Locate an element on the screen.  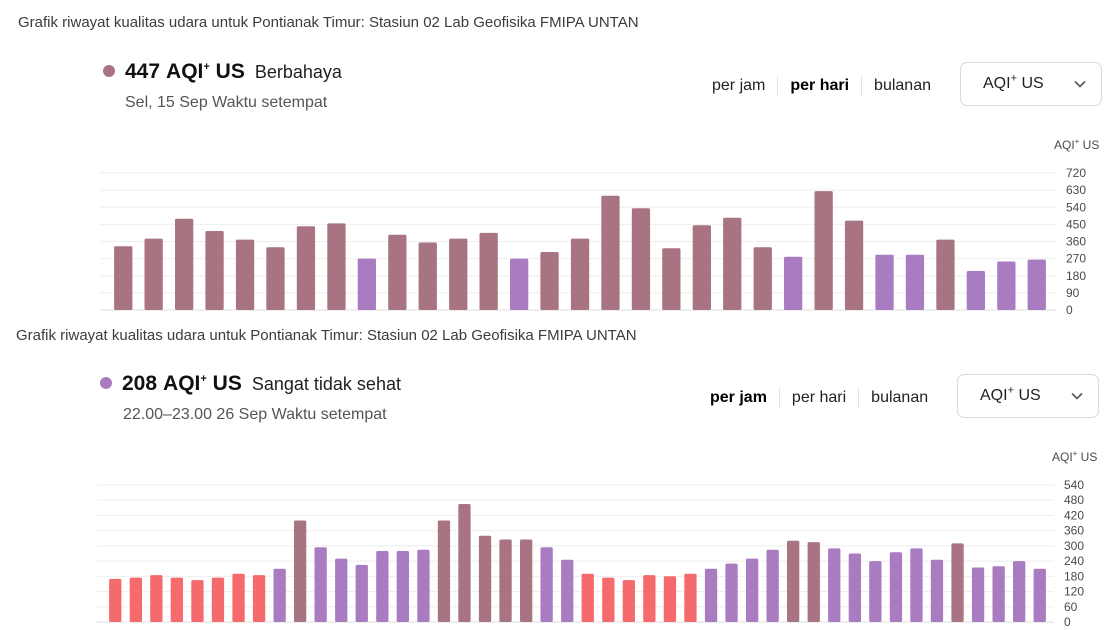
y-tick-label: 0 is located at coordinates (1069, 310).